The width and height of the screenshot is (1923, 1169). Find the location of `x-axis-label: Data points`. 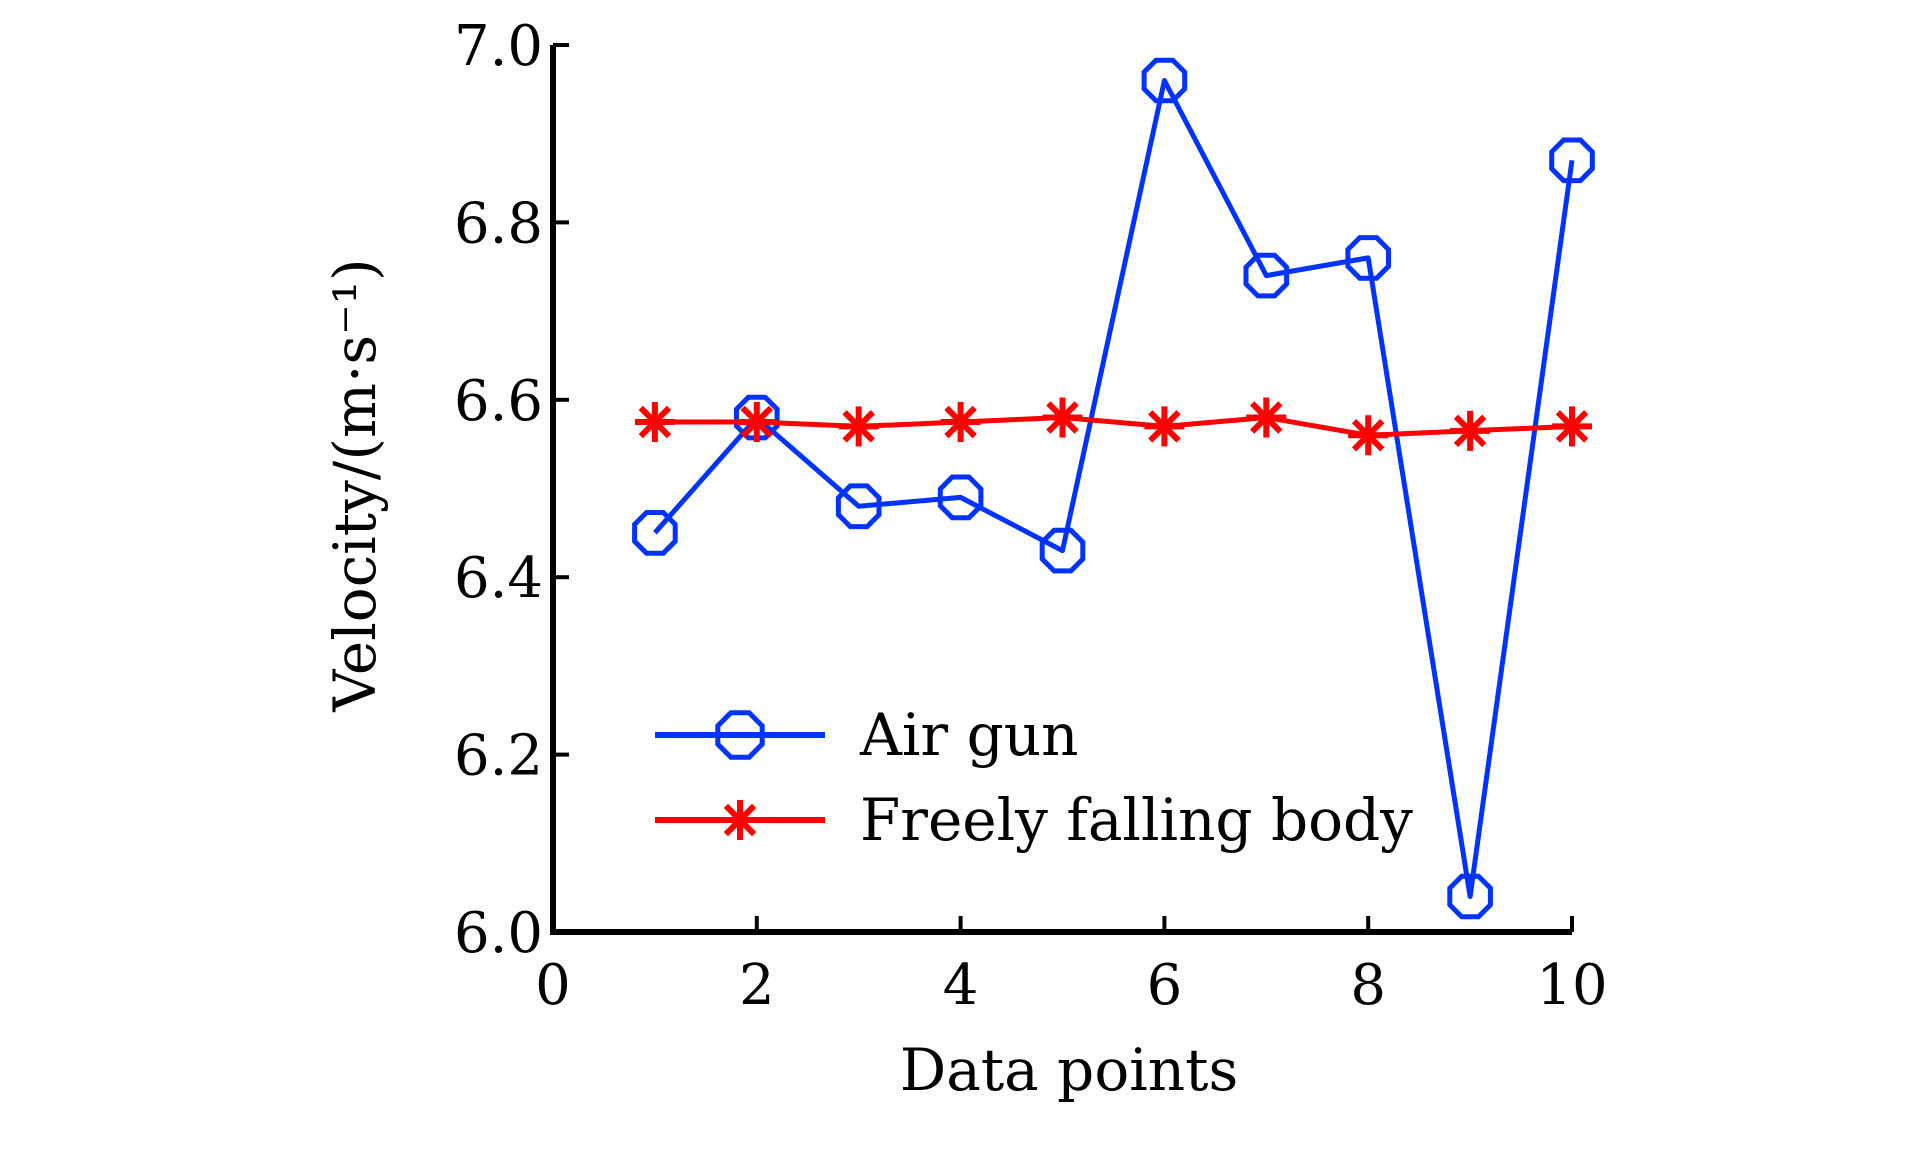

x-axis-label: Data points is located at coordinates (1069, 1070).